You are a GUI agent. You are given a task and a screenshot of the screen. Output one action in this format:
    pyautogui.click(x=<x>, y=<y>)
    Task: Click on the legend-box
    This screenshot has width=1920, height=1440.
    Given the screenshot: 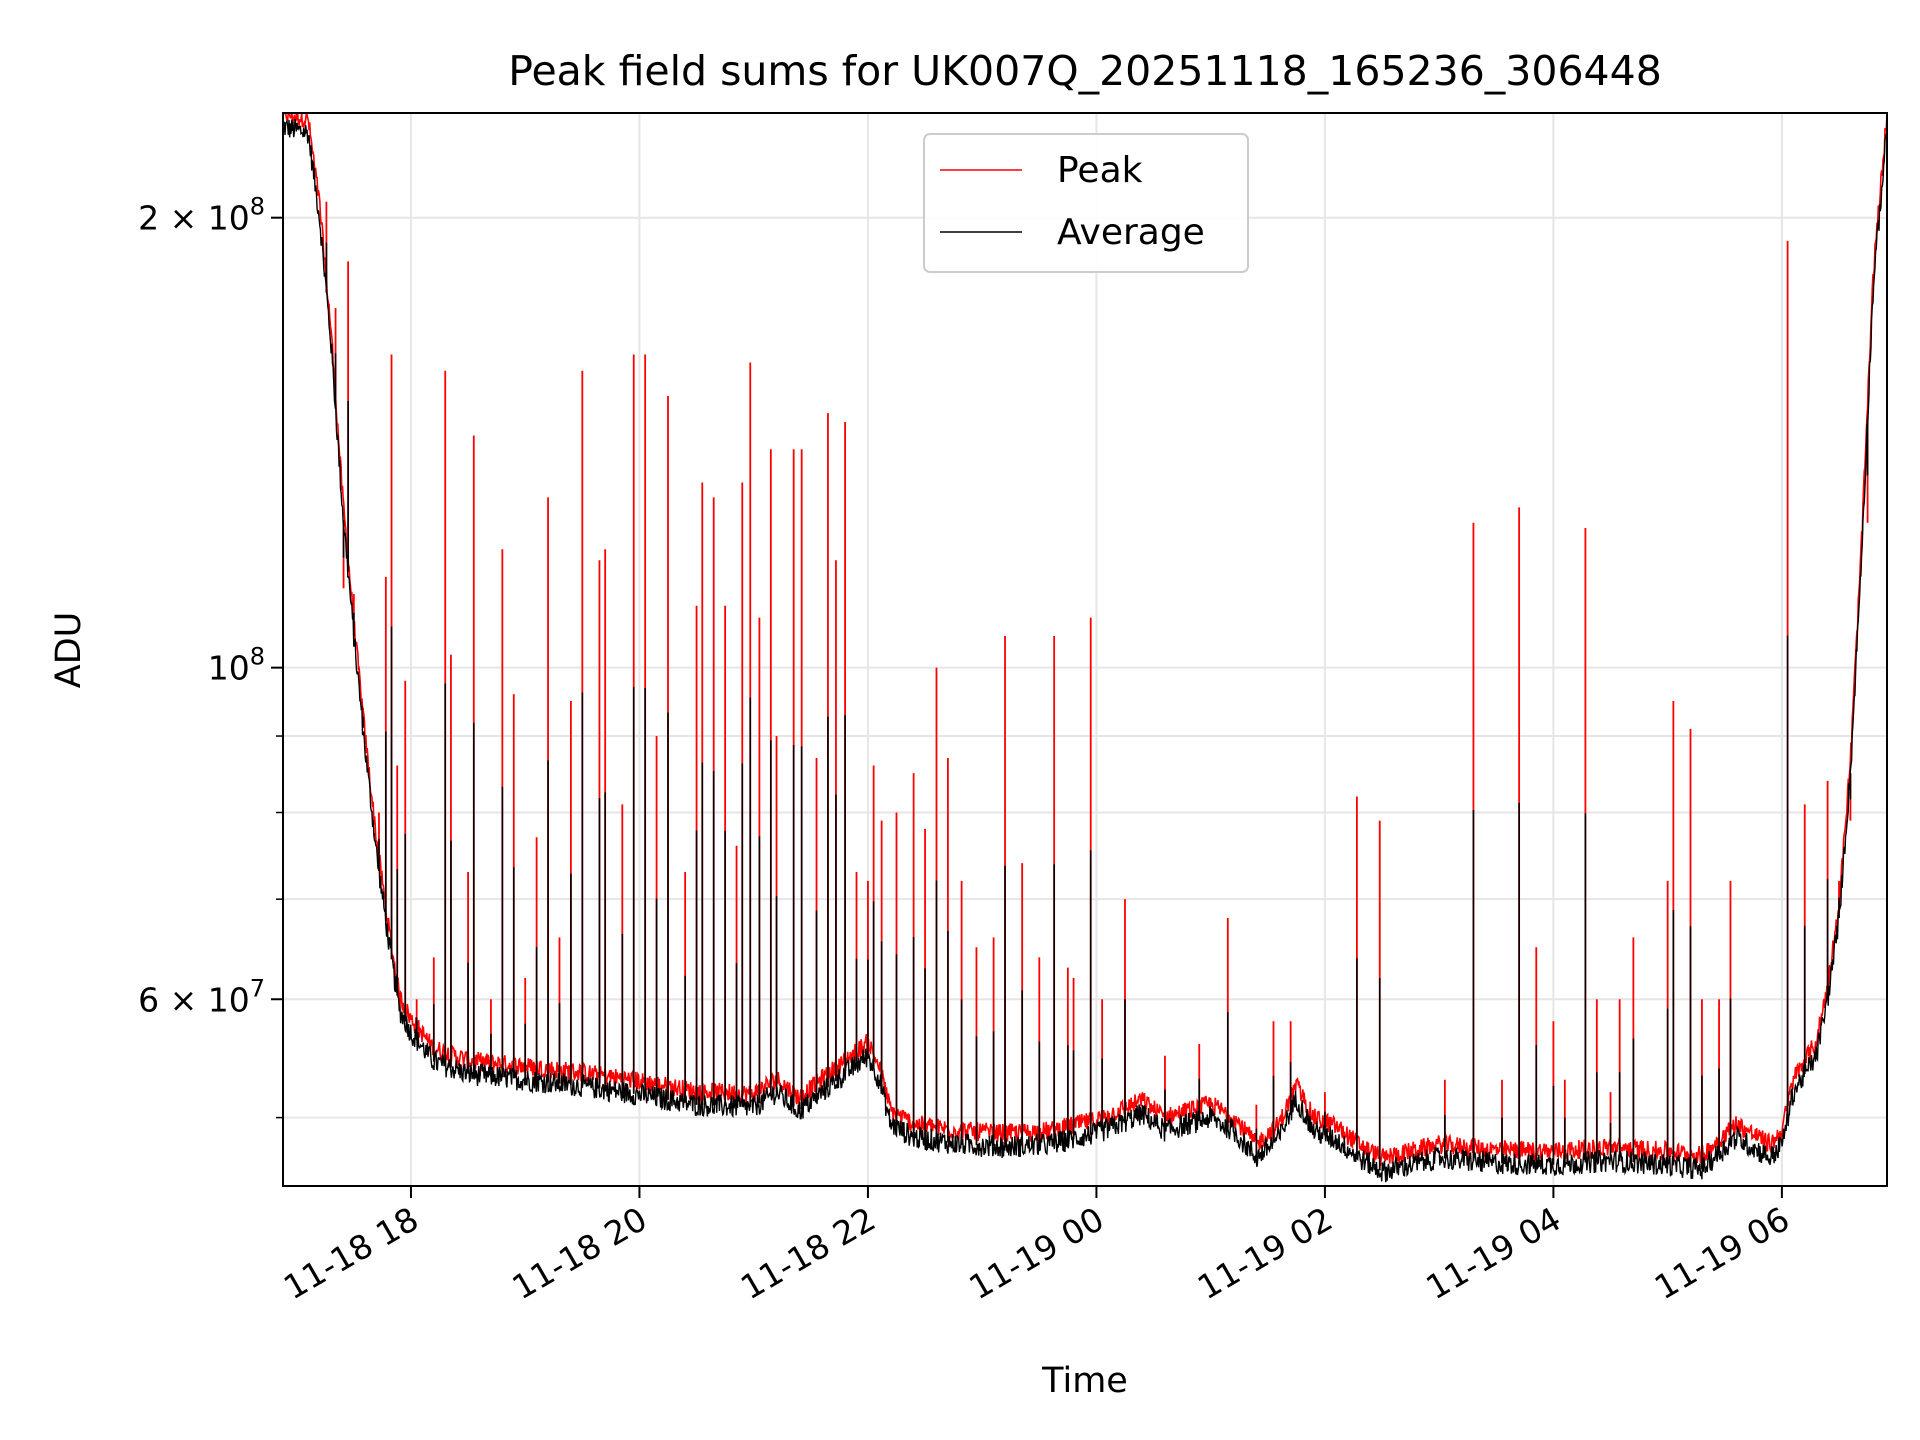 What is the action you would take?
    pyautogui.click(x=1086, y=203)
    